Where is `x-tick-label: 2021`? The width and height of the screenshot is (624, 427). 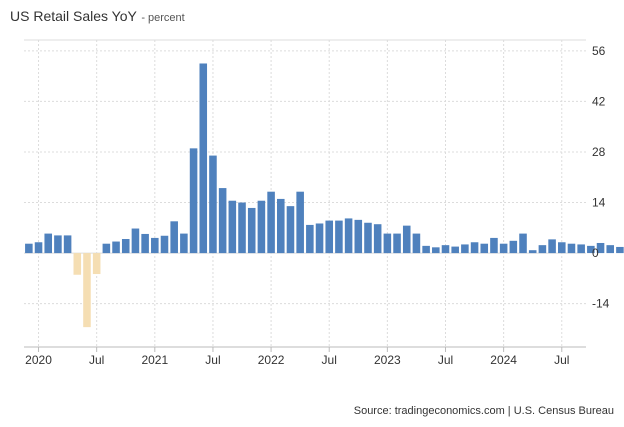 x-tick-label: 2021 is located at coordinates (154, 360).